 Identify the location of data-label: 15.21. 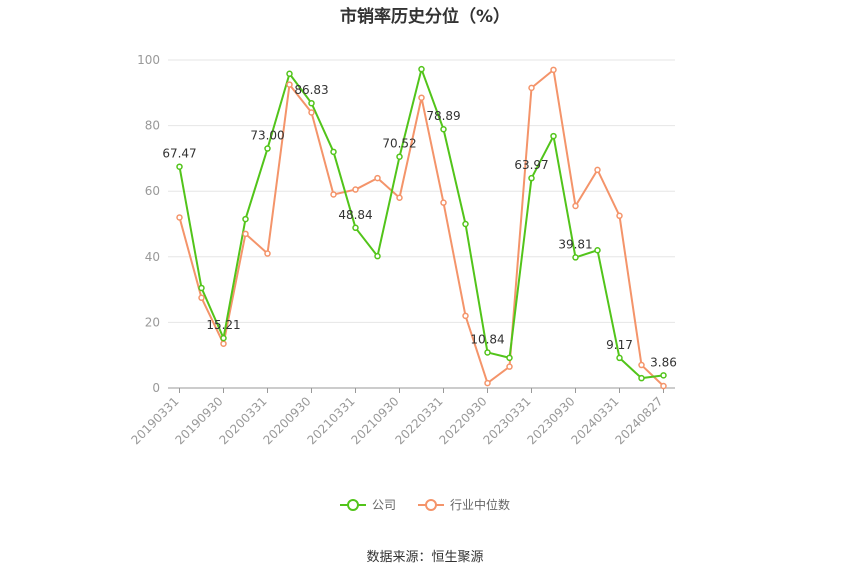
(223, 325).